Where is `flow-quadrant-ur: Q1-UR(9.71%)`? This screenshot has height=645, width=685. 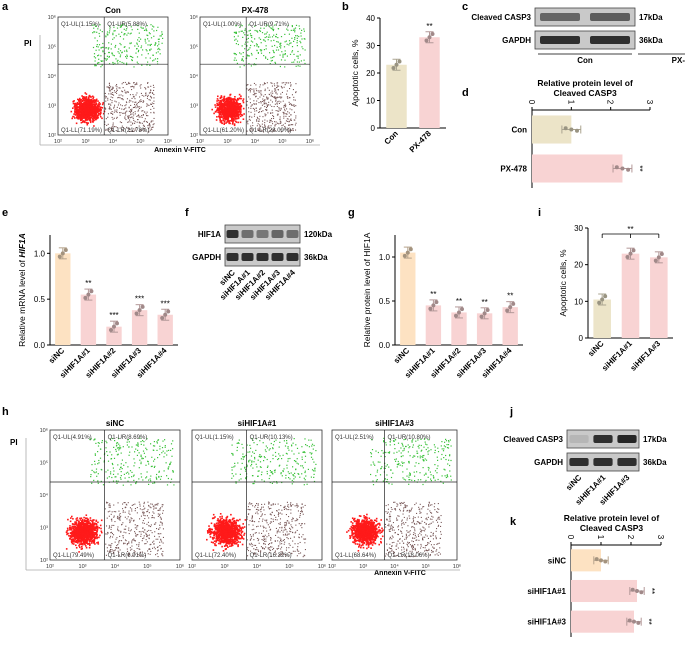 flow-quadrant-ur: Q1-UR(9.71%) is located at coordinates (269, 25).